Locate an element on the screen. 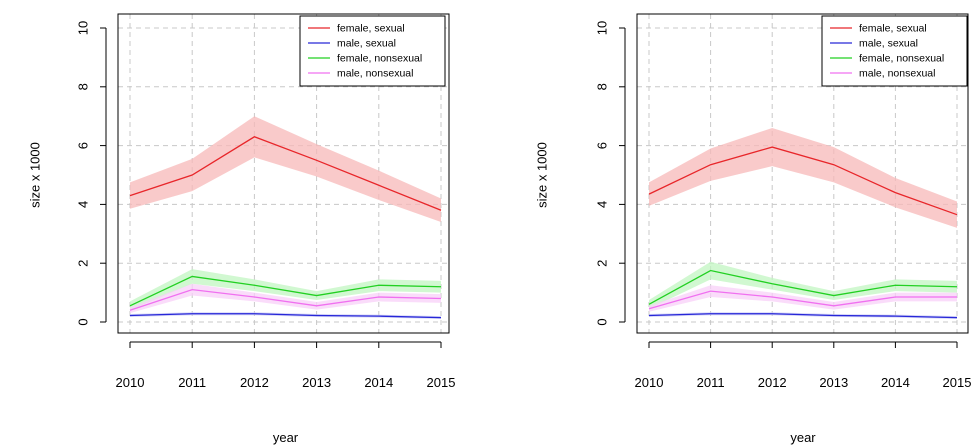  band-female-nonsexual is located at coordinates (285, 290).